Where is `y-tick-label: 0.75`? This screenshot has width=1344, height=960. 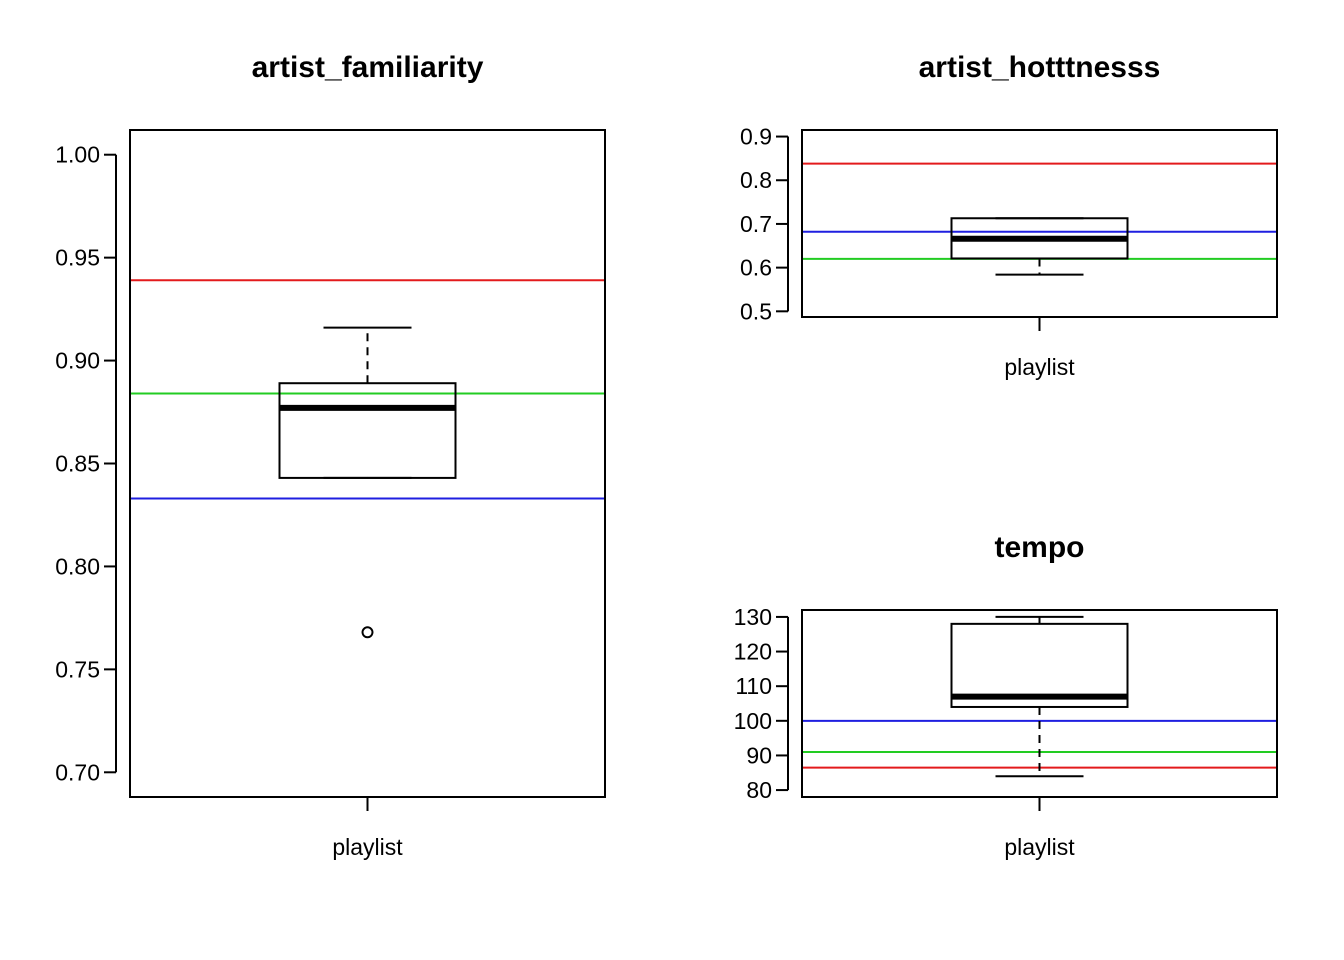 y-tick-label: 0.75 is located at coordinates (77, 669).